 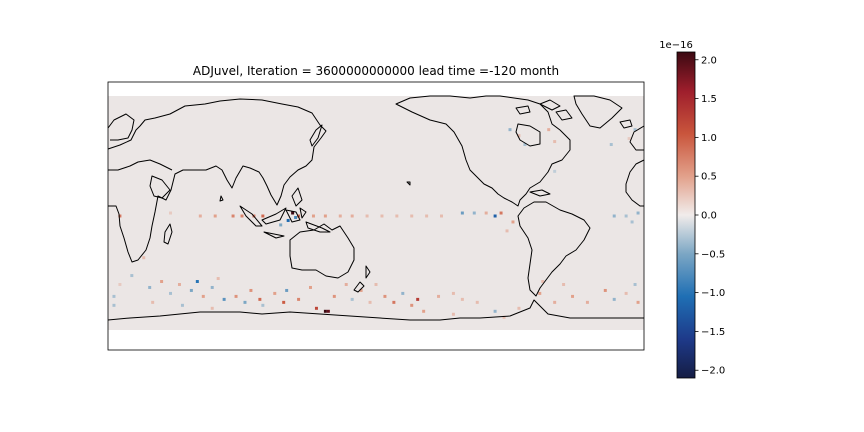 What do you see at coordinates (540, 193) in the screenshot?
I see `coastline-cuba` at bounding box center [540, 193].